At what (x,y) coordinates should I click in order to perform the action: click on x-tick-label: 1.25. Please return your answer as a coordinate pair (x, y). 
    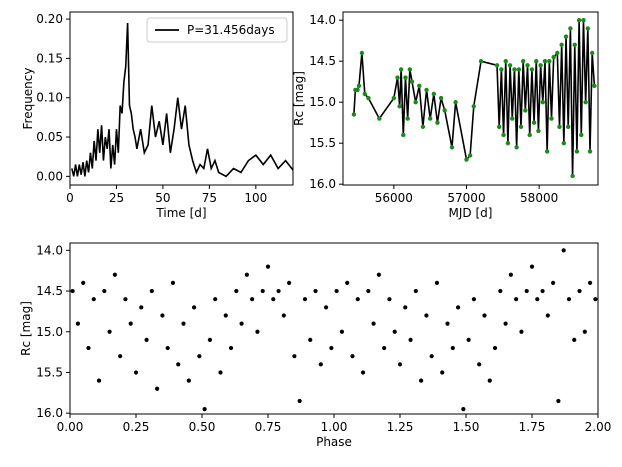
    Looking at the image, I should click on (400, 427).